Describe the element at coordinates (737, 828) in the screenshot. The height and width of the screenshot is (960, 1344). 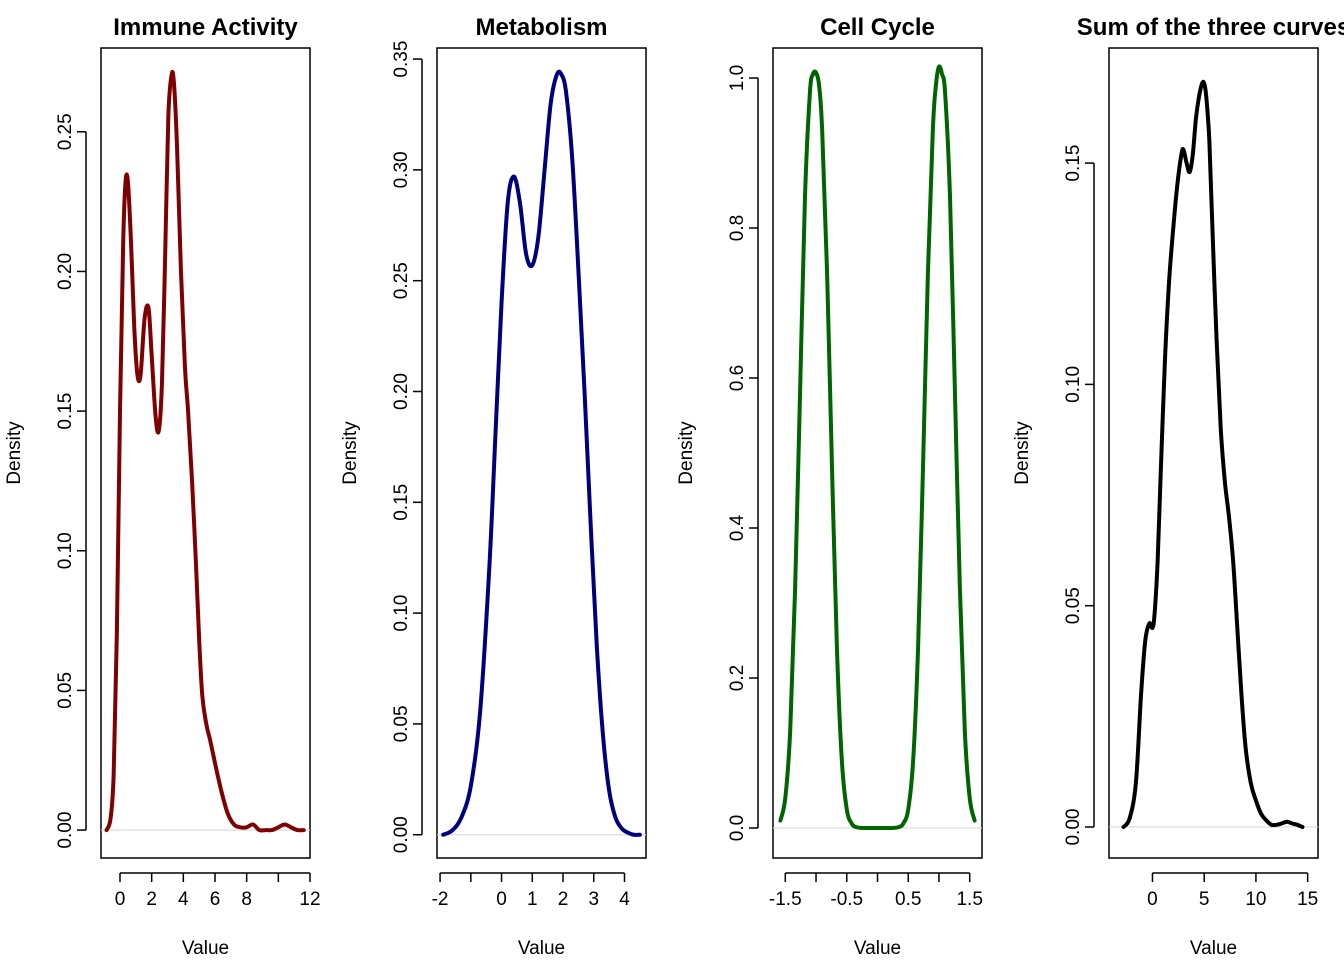
I see `y-tick-label: 0.0` at that location.